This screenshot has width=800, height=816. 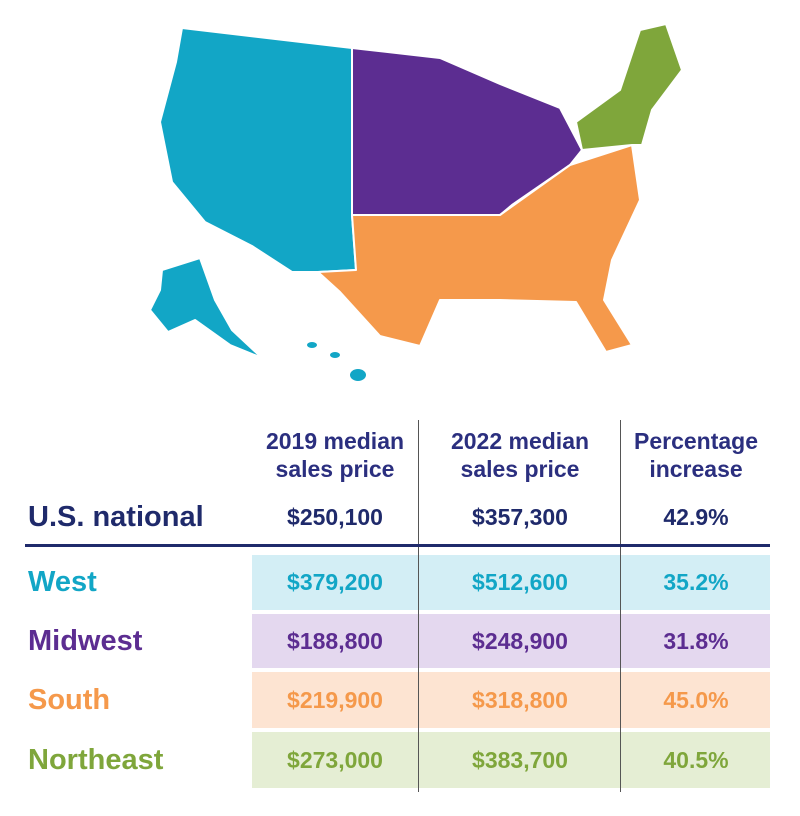 I want to click on price-2019: $188,800, so click(x=335, y=640).